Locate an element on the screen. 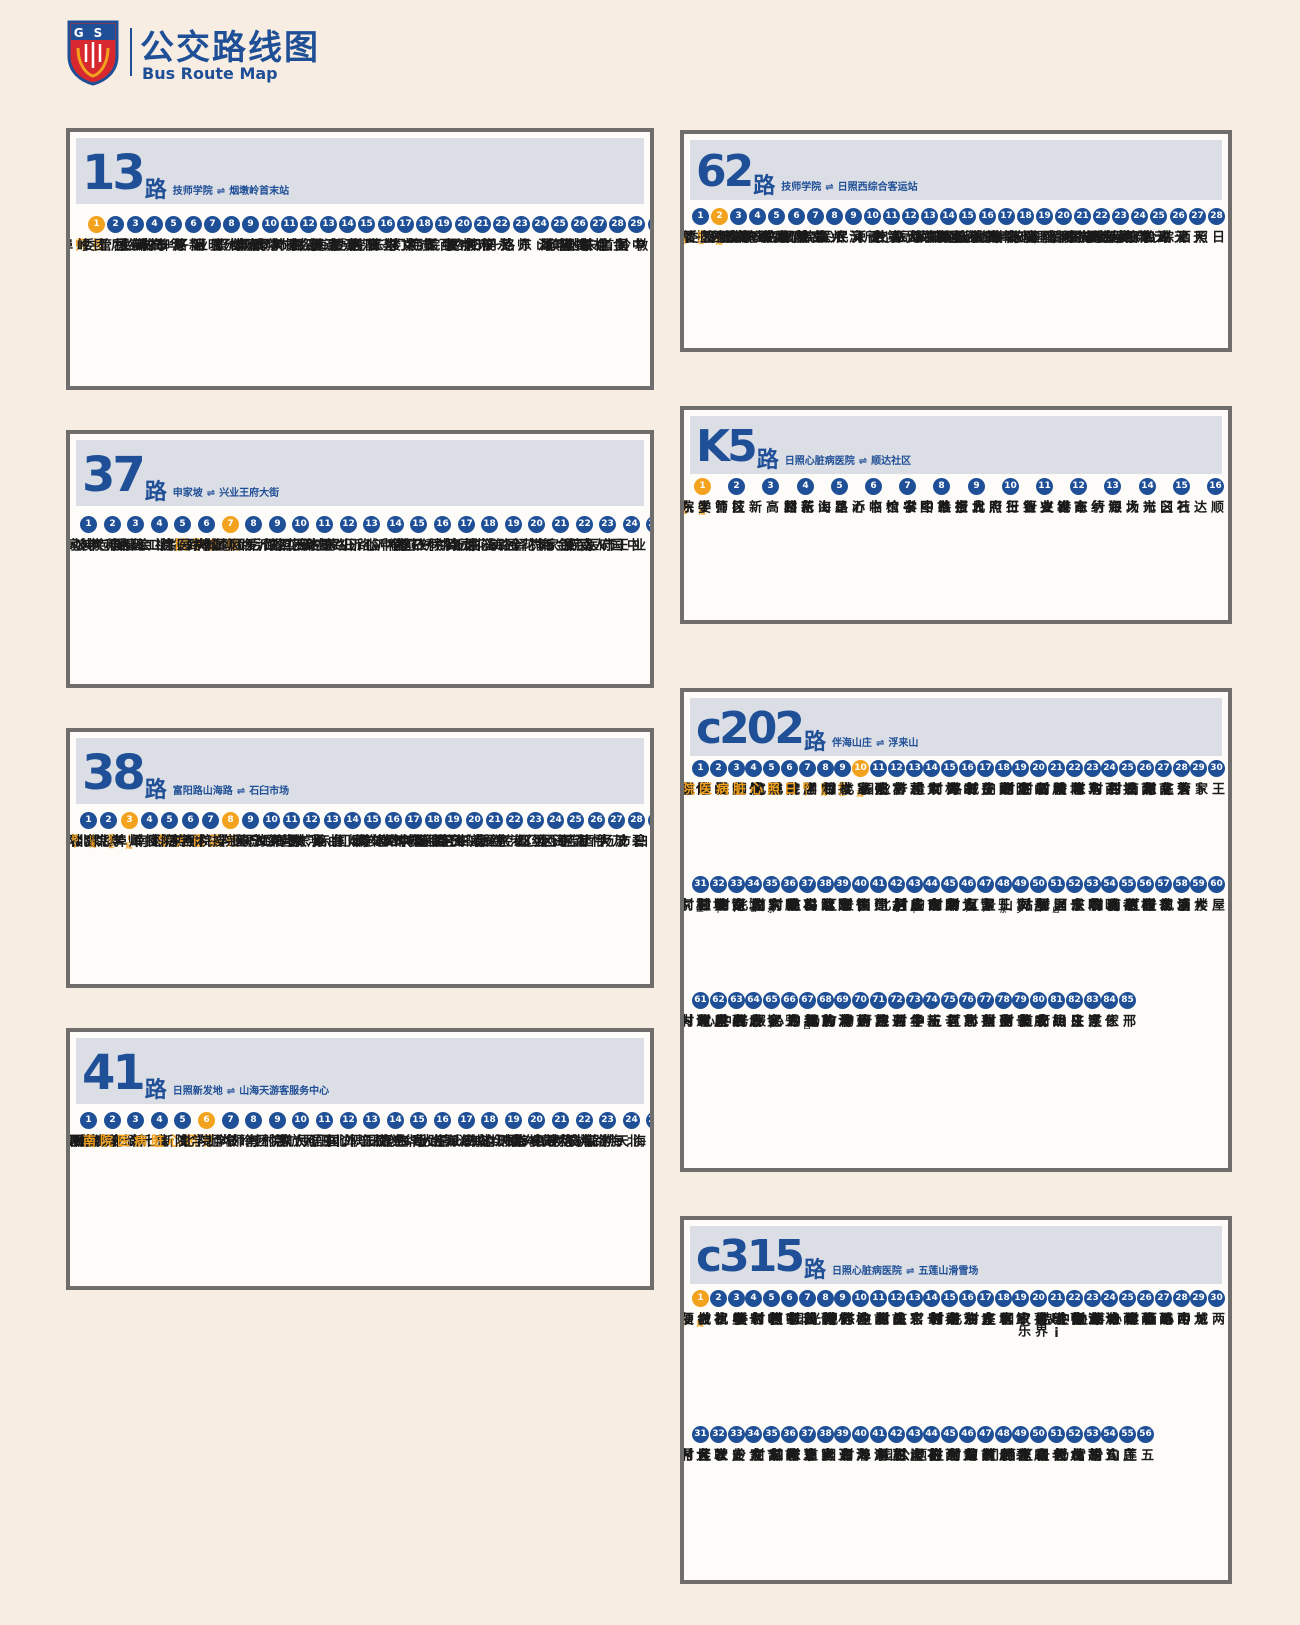  stop-name: 东港卫校 is located at coordinates (904, 236).